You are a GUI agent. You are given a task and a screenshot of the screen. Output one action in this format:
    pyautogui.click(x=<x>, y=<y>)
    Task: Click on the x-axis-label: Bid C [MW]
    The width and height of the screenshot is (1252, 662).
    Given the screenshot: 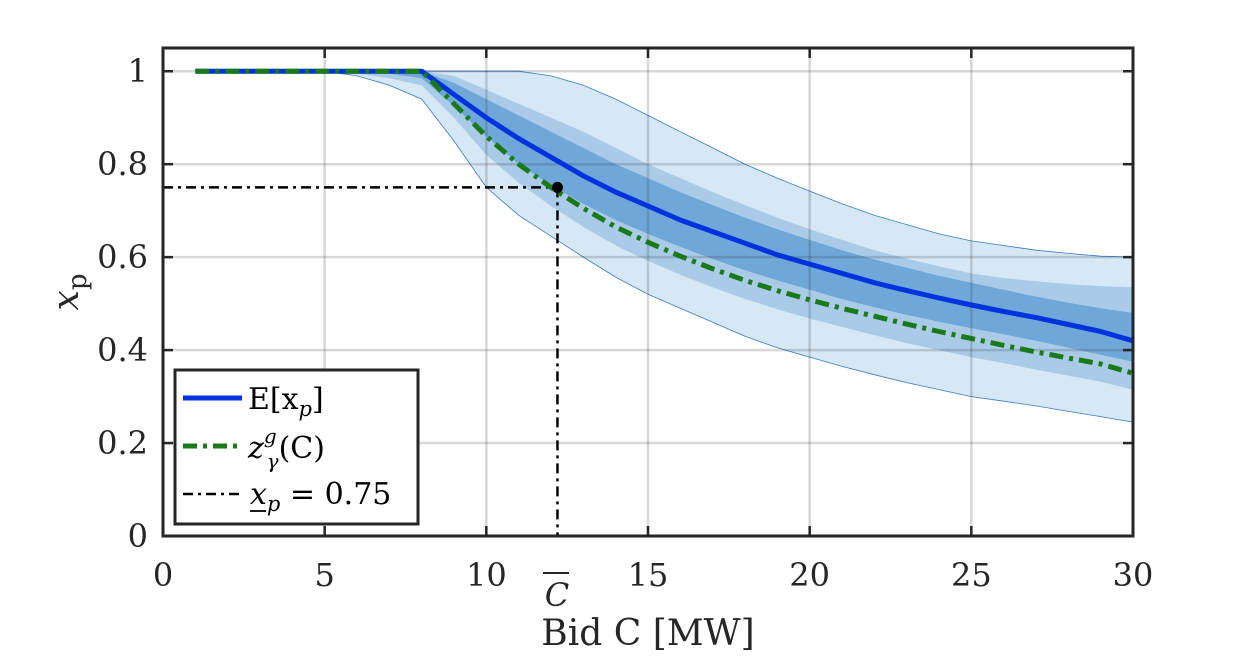 What is the action you would take?
    pyautogui.click(x=647, y=633)
    